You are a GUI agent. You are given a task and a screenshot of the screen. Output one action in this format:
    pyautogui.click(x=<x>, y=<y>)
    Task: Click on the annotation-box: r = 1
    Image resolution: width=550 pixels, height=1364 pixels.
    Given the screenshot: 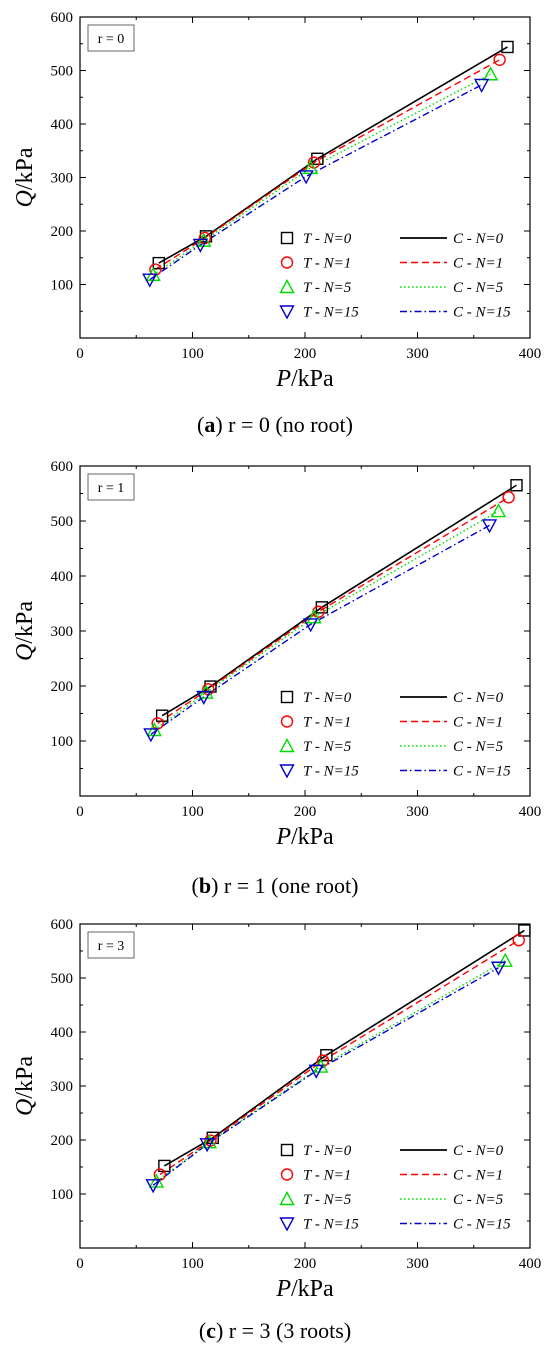 What is the action you would take?
    pyautogui.click(x=111, y=487)
    